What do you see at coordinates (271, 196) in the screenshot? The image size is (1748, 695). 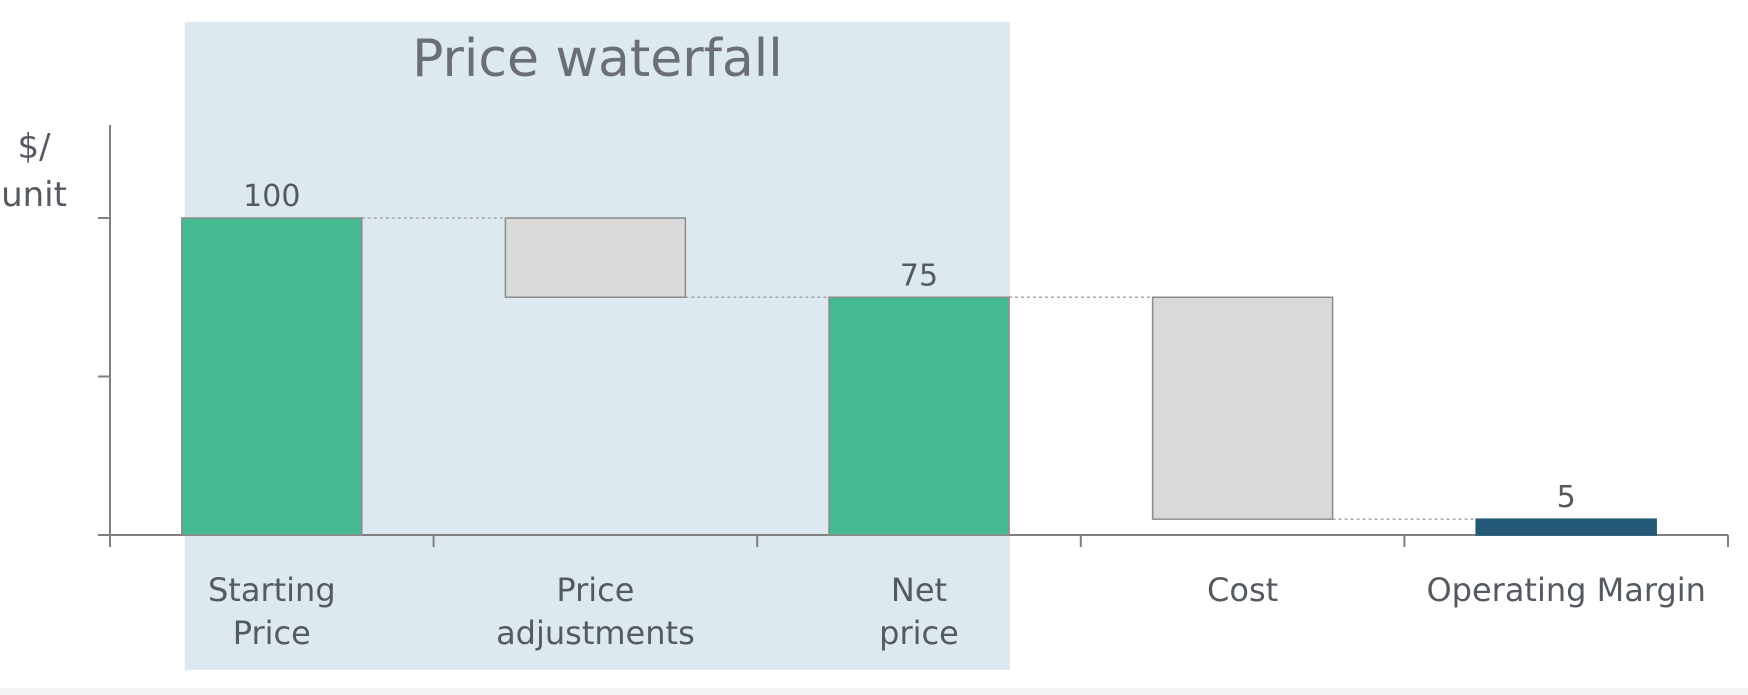 I see `value-label: 100` at bounding box center [271, 196].